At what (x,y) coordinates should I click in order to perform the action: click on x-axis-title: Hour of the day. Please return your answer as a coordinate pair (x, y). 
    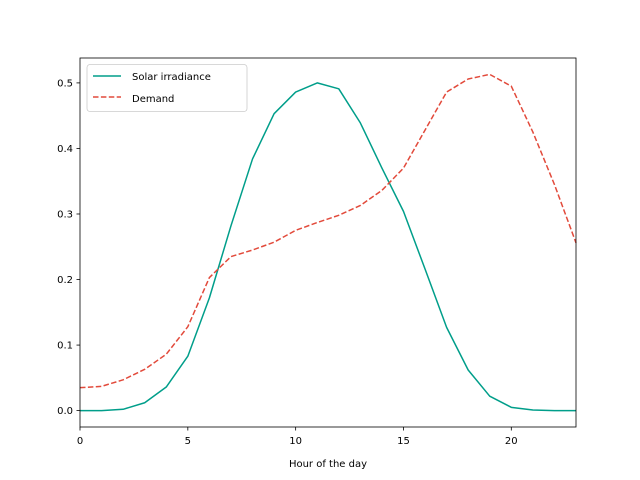
    Looking at the image, I should click on (328, 464).